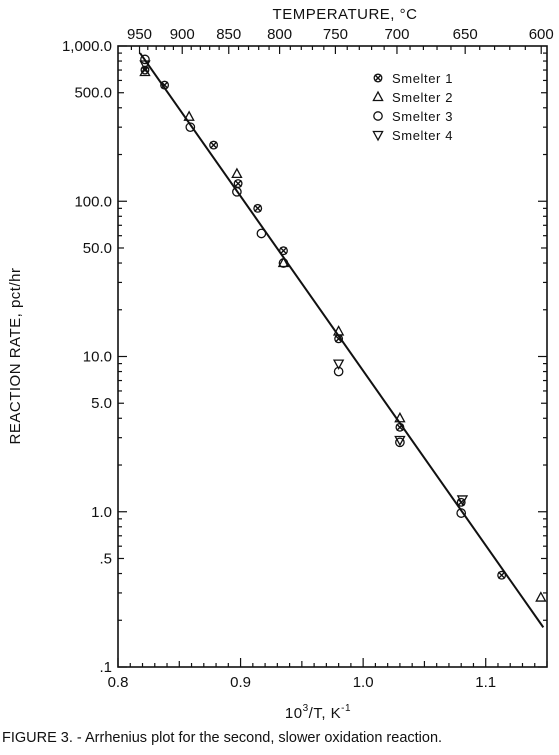  Describe the element at coordinates (465, 34) in the screenshot. I see `top-tick-label: 650` at that location.